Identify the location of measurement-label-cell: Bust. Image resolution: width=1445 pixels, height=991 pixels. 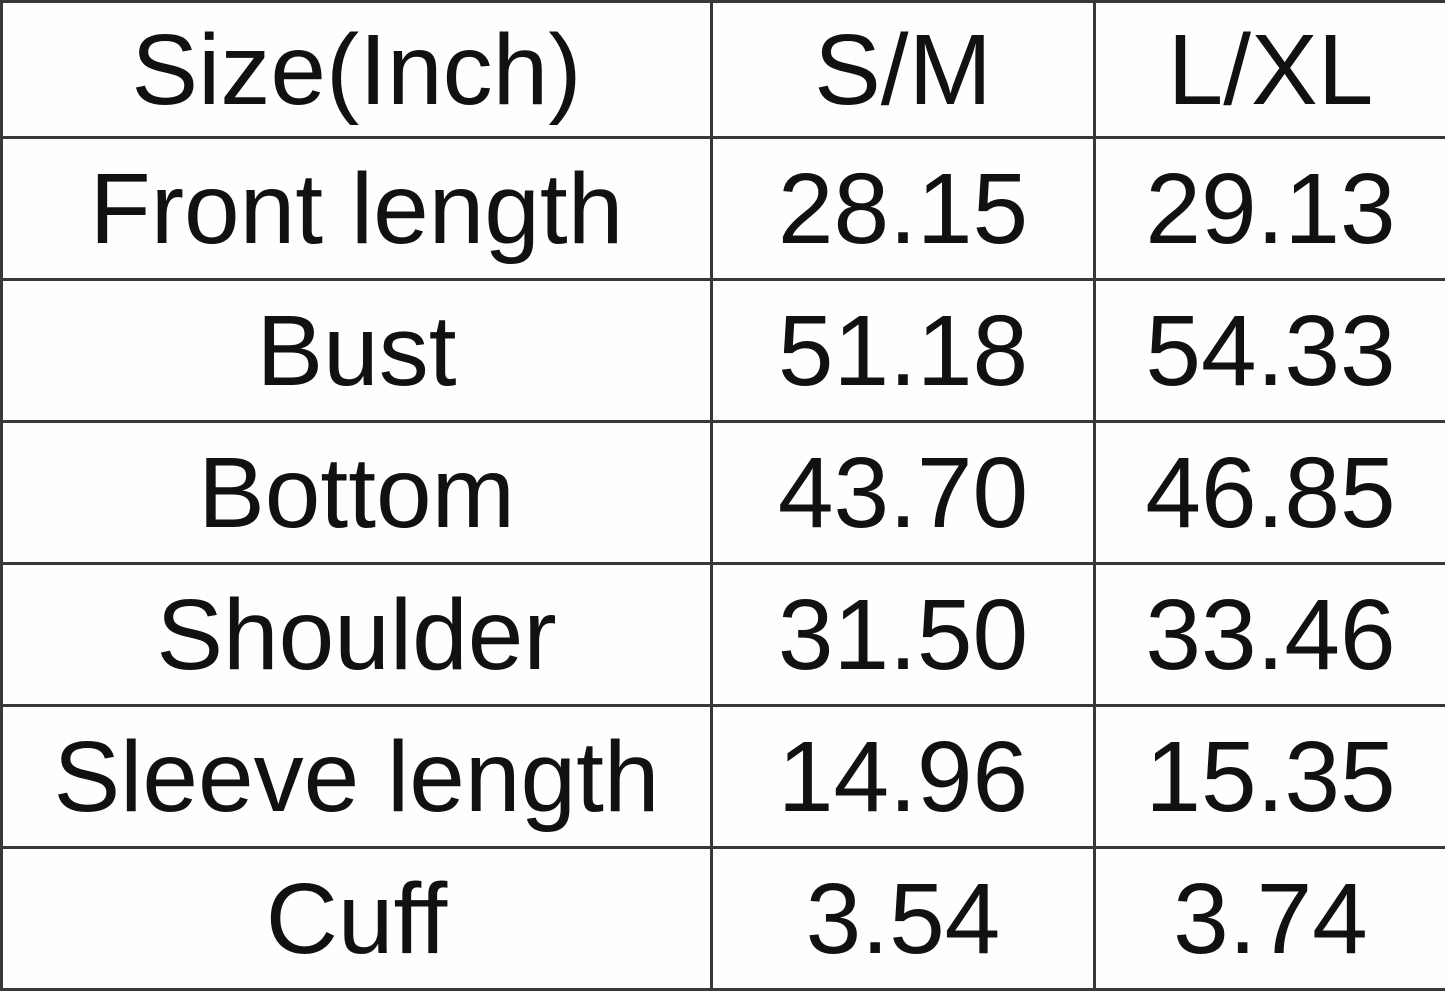
(357, 351).